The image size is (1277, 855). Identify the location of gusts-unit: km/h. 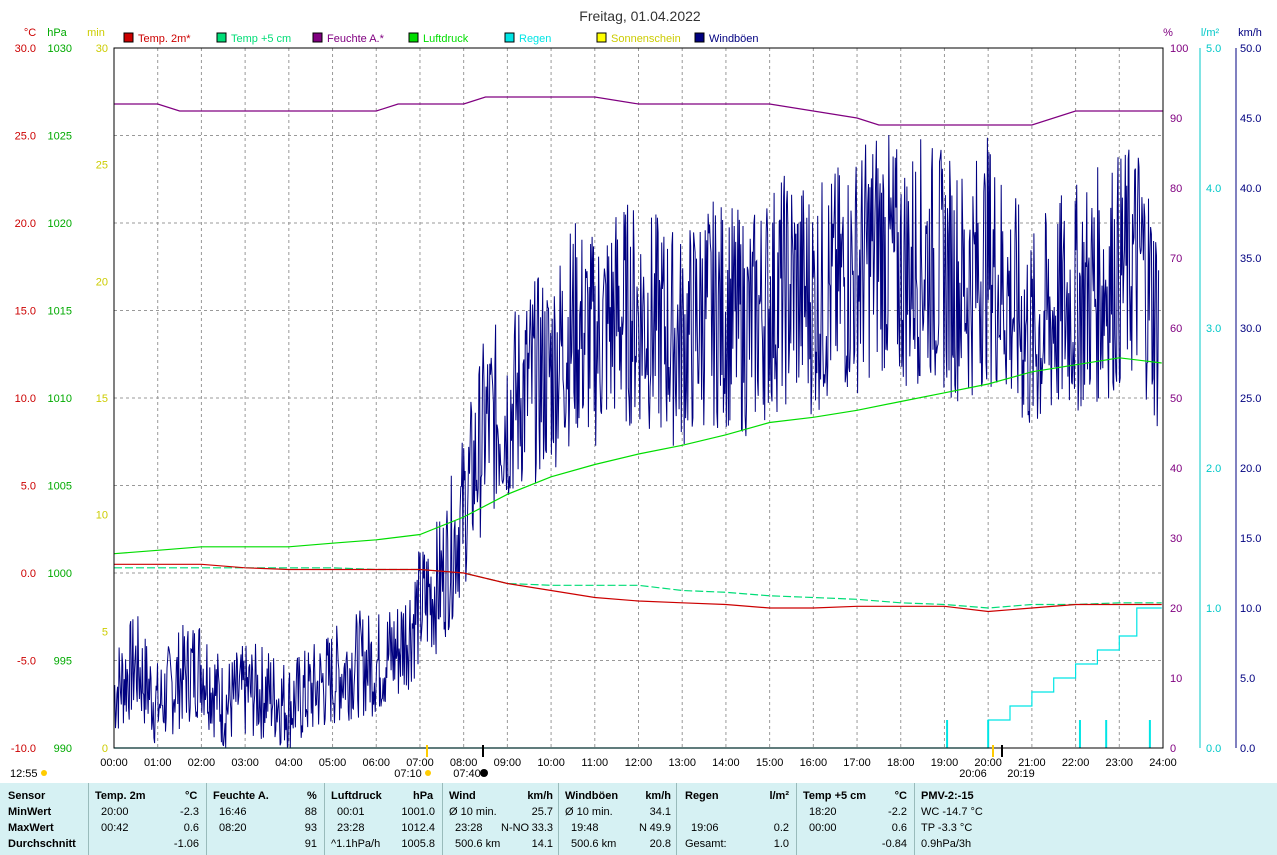
(658, 796).